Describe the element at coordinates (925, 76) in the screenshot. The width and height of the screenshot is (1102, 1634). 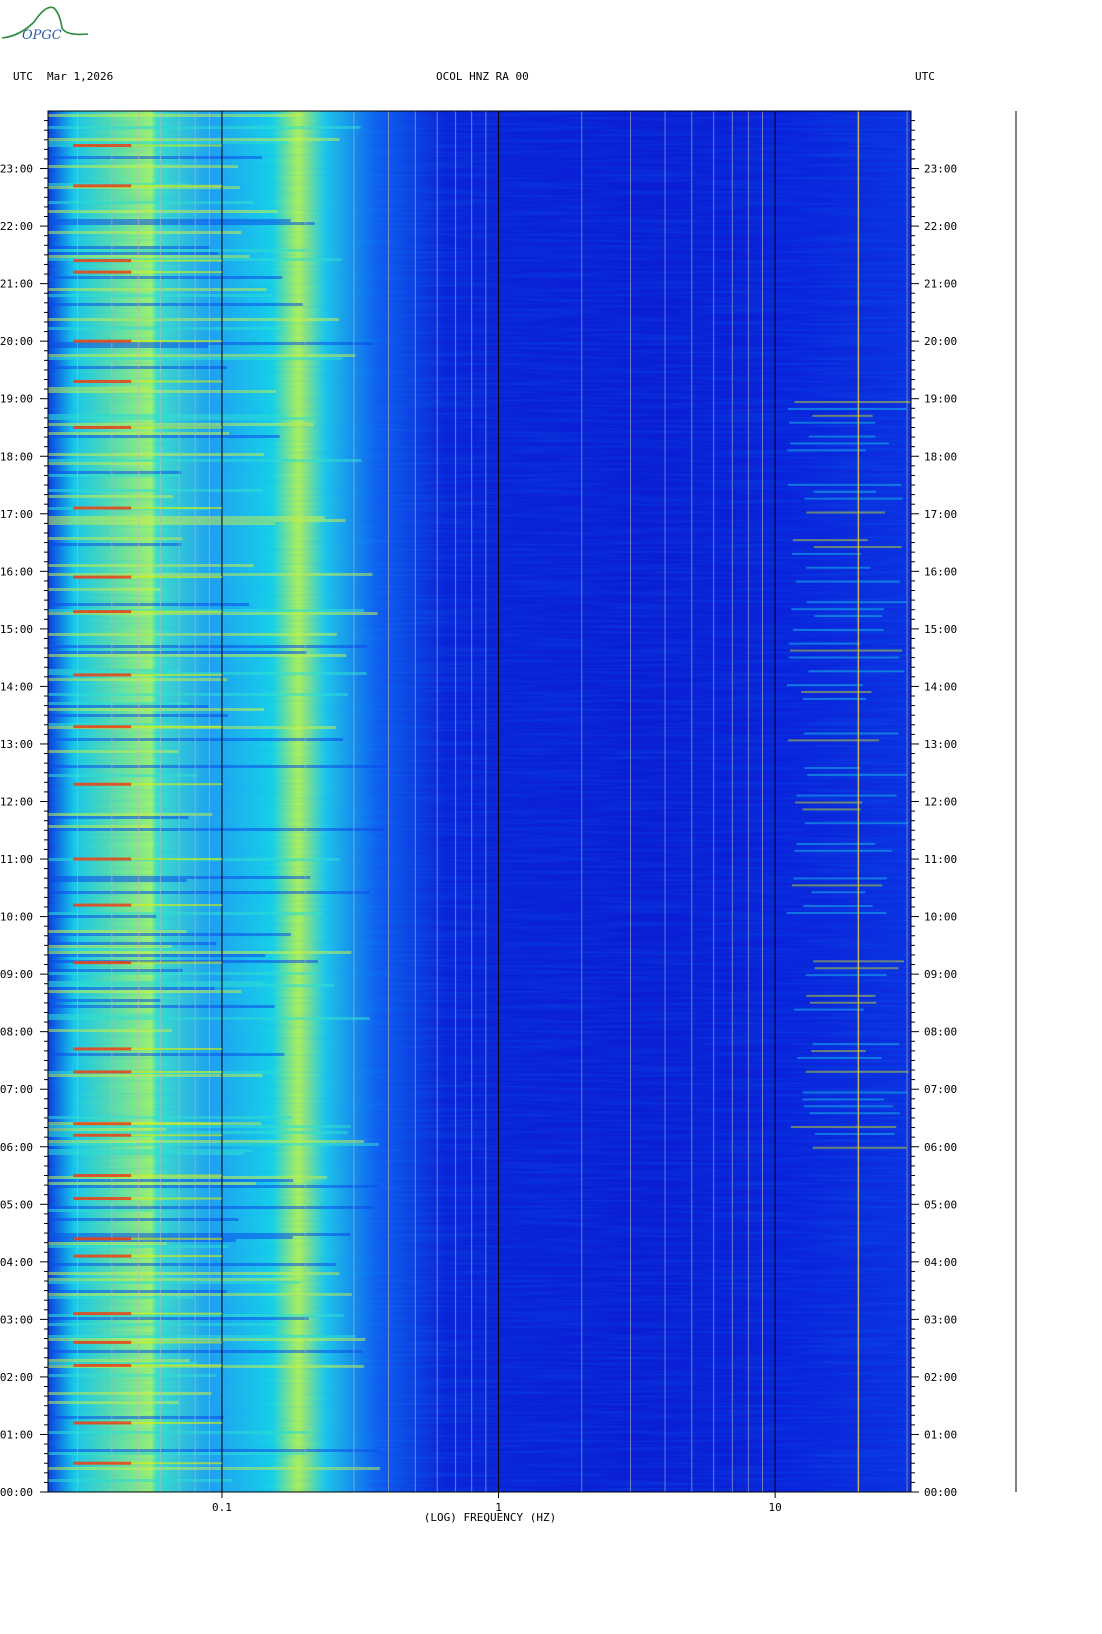
I see `timezone-right: UTC` at that location.